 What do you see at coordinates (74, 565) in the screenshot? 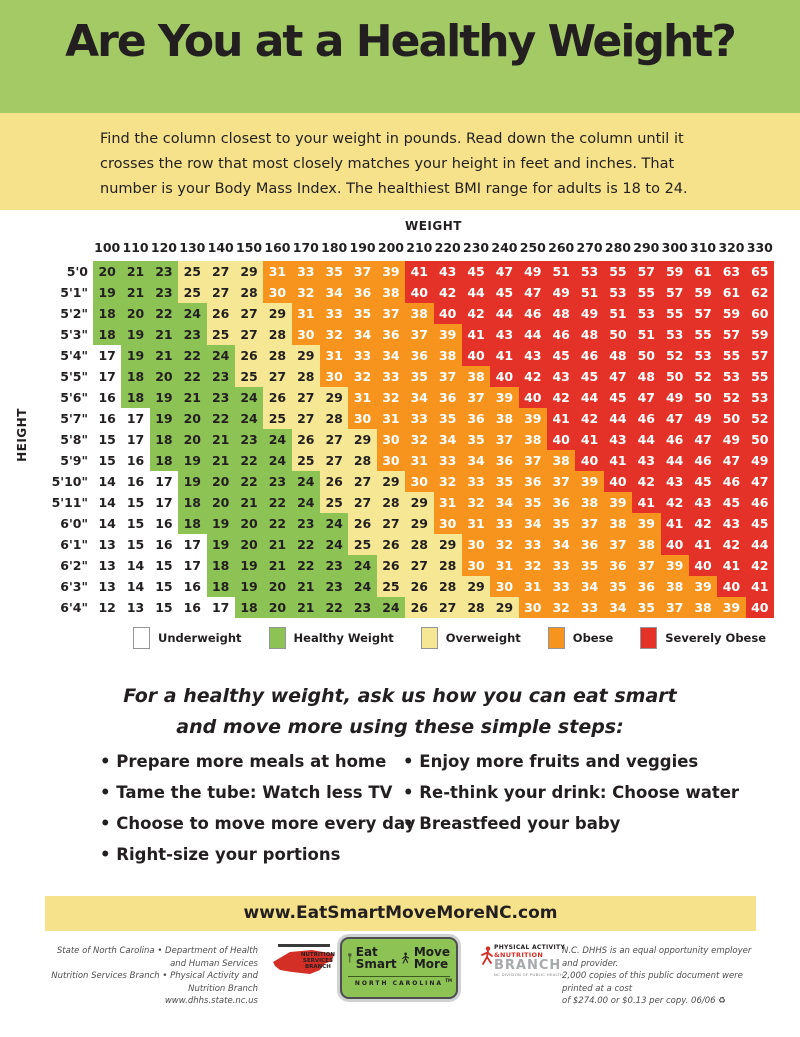
I see `height-row-label: 6'2"` at bounding box center [74, 565].